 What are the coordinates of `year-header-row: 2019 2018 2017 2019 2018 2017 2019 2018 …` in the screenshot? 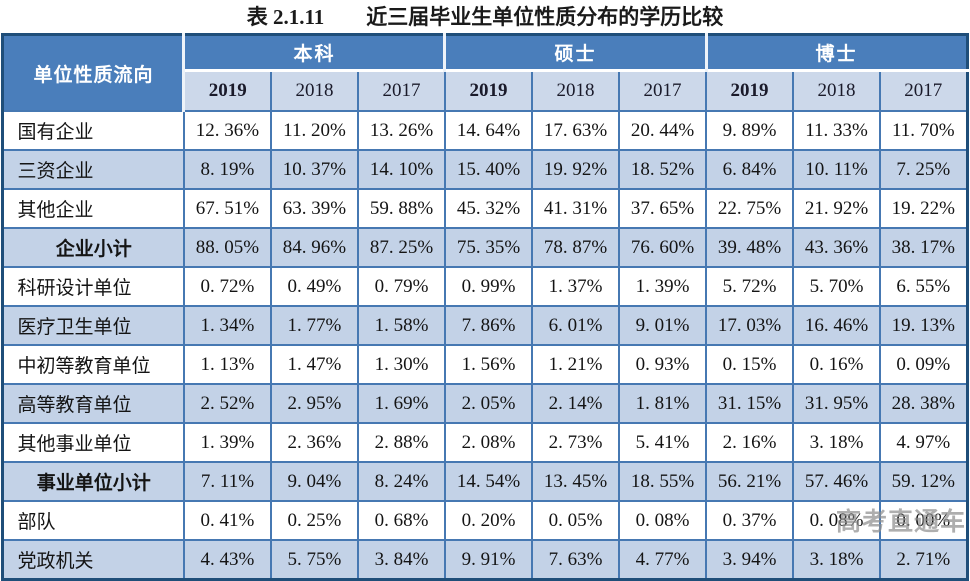 It's located at (485, 90).